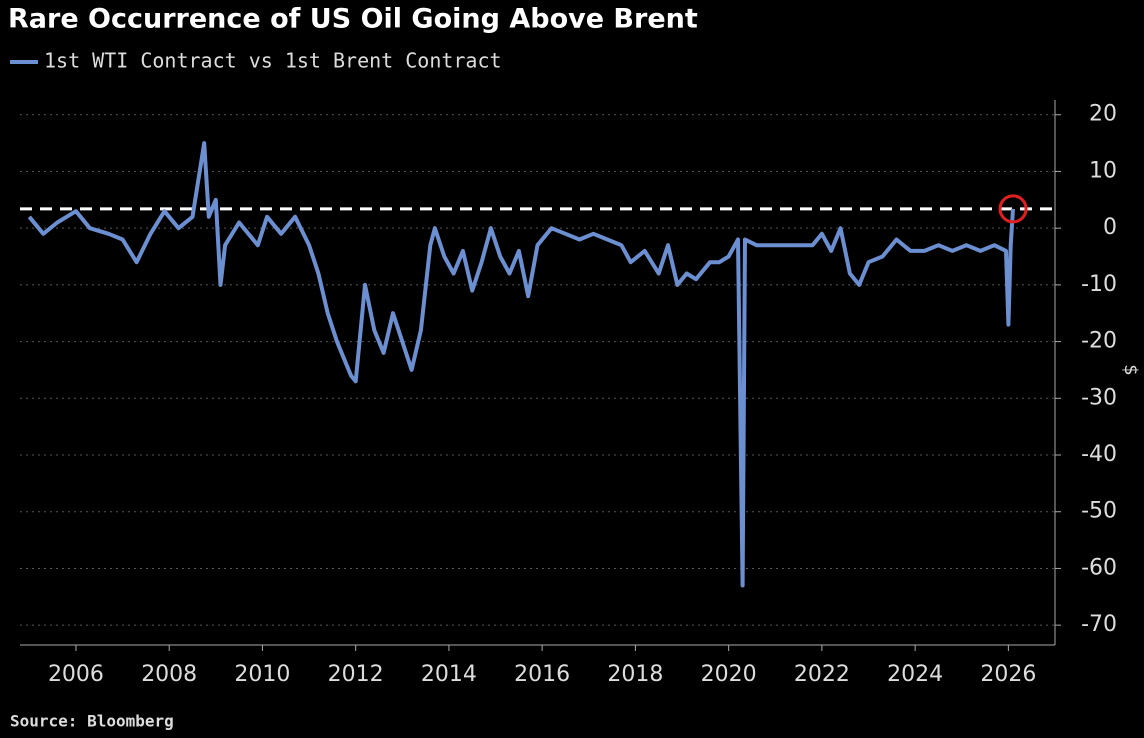  I want to click on source: Source: Bloomberg, so click(92, 721).